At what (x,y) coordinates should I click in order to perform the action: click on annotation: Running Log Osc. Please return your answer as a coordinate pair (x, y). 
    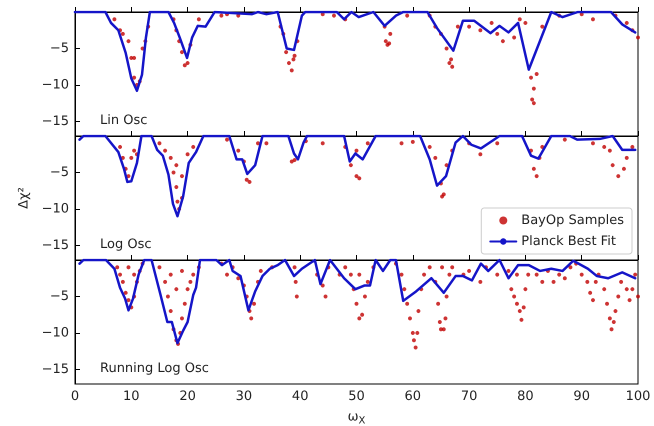
    Looking at the image, I should click on (154, 368).